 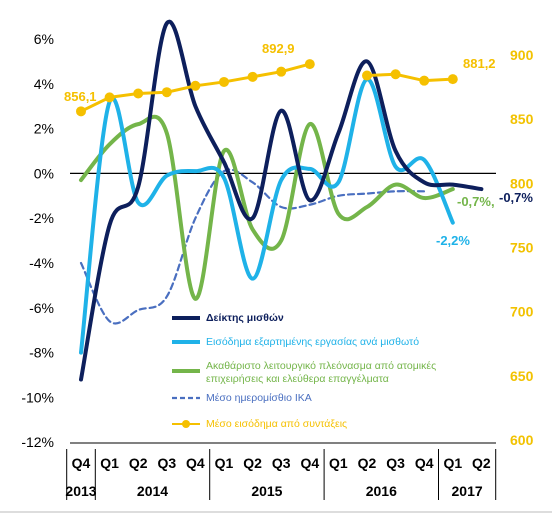 I want to click on data-label: 856,1, so click(x=80, y=96).